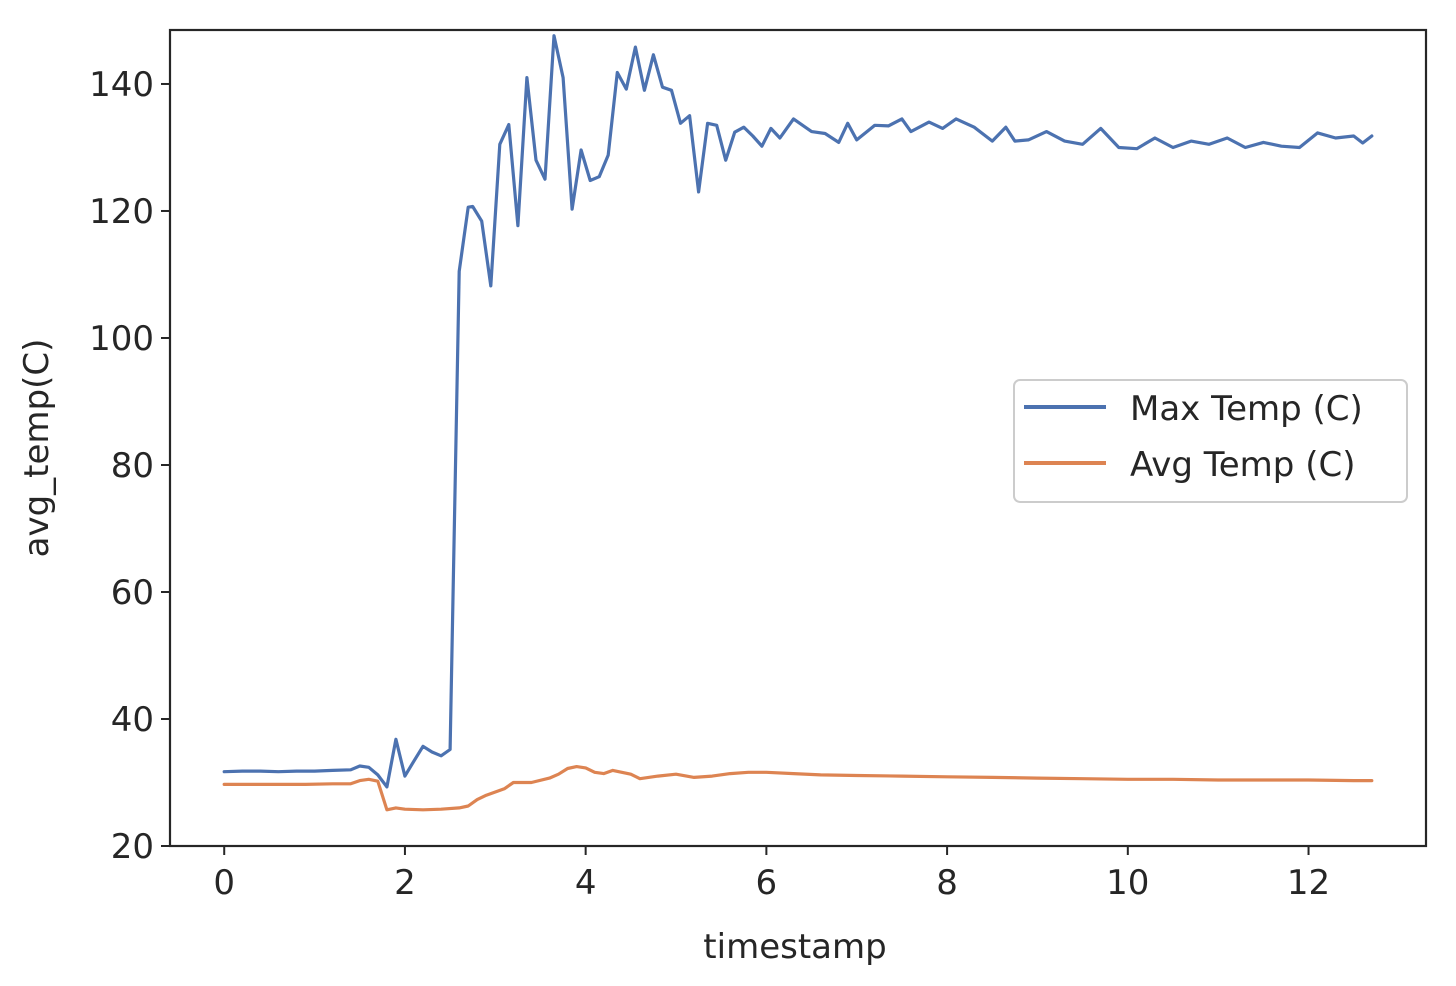  I want to click on x-tick-label: 8, so click(947, 883).